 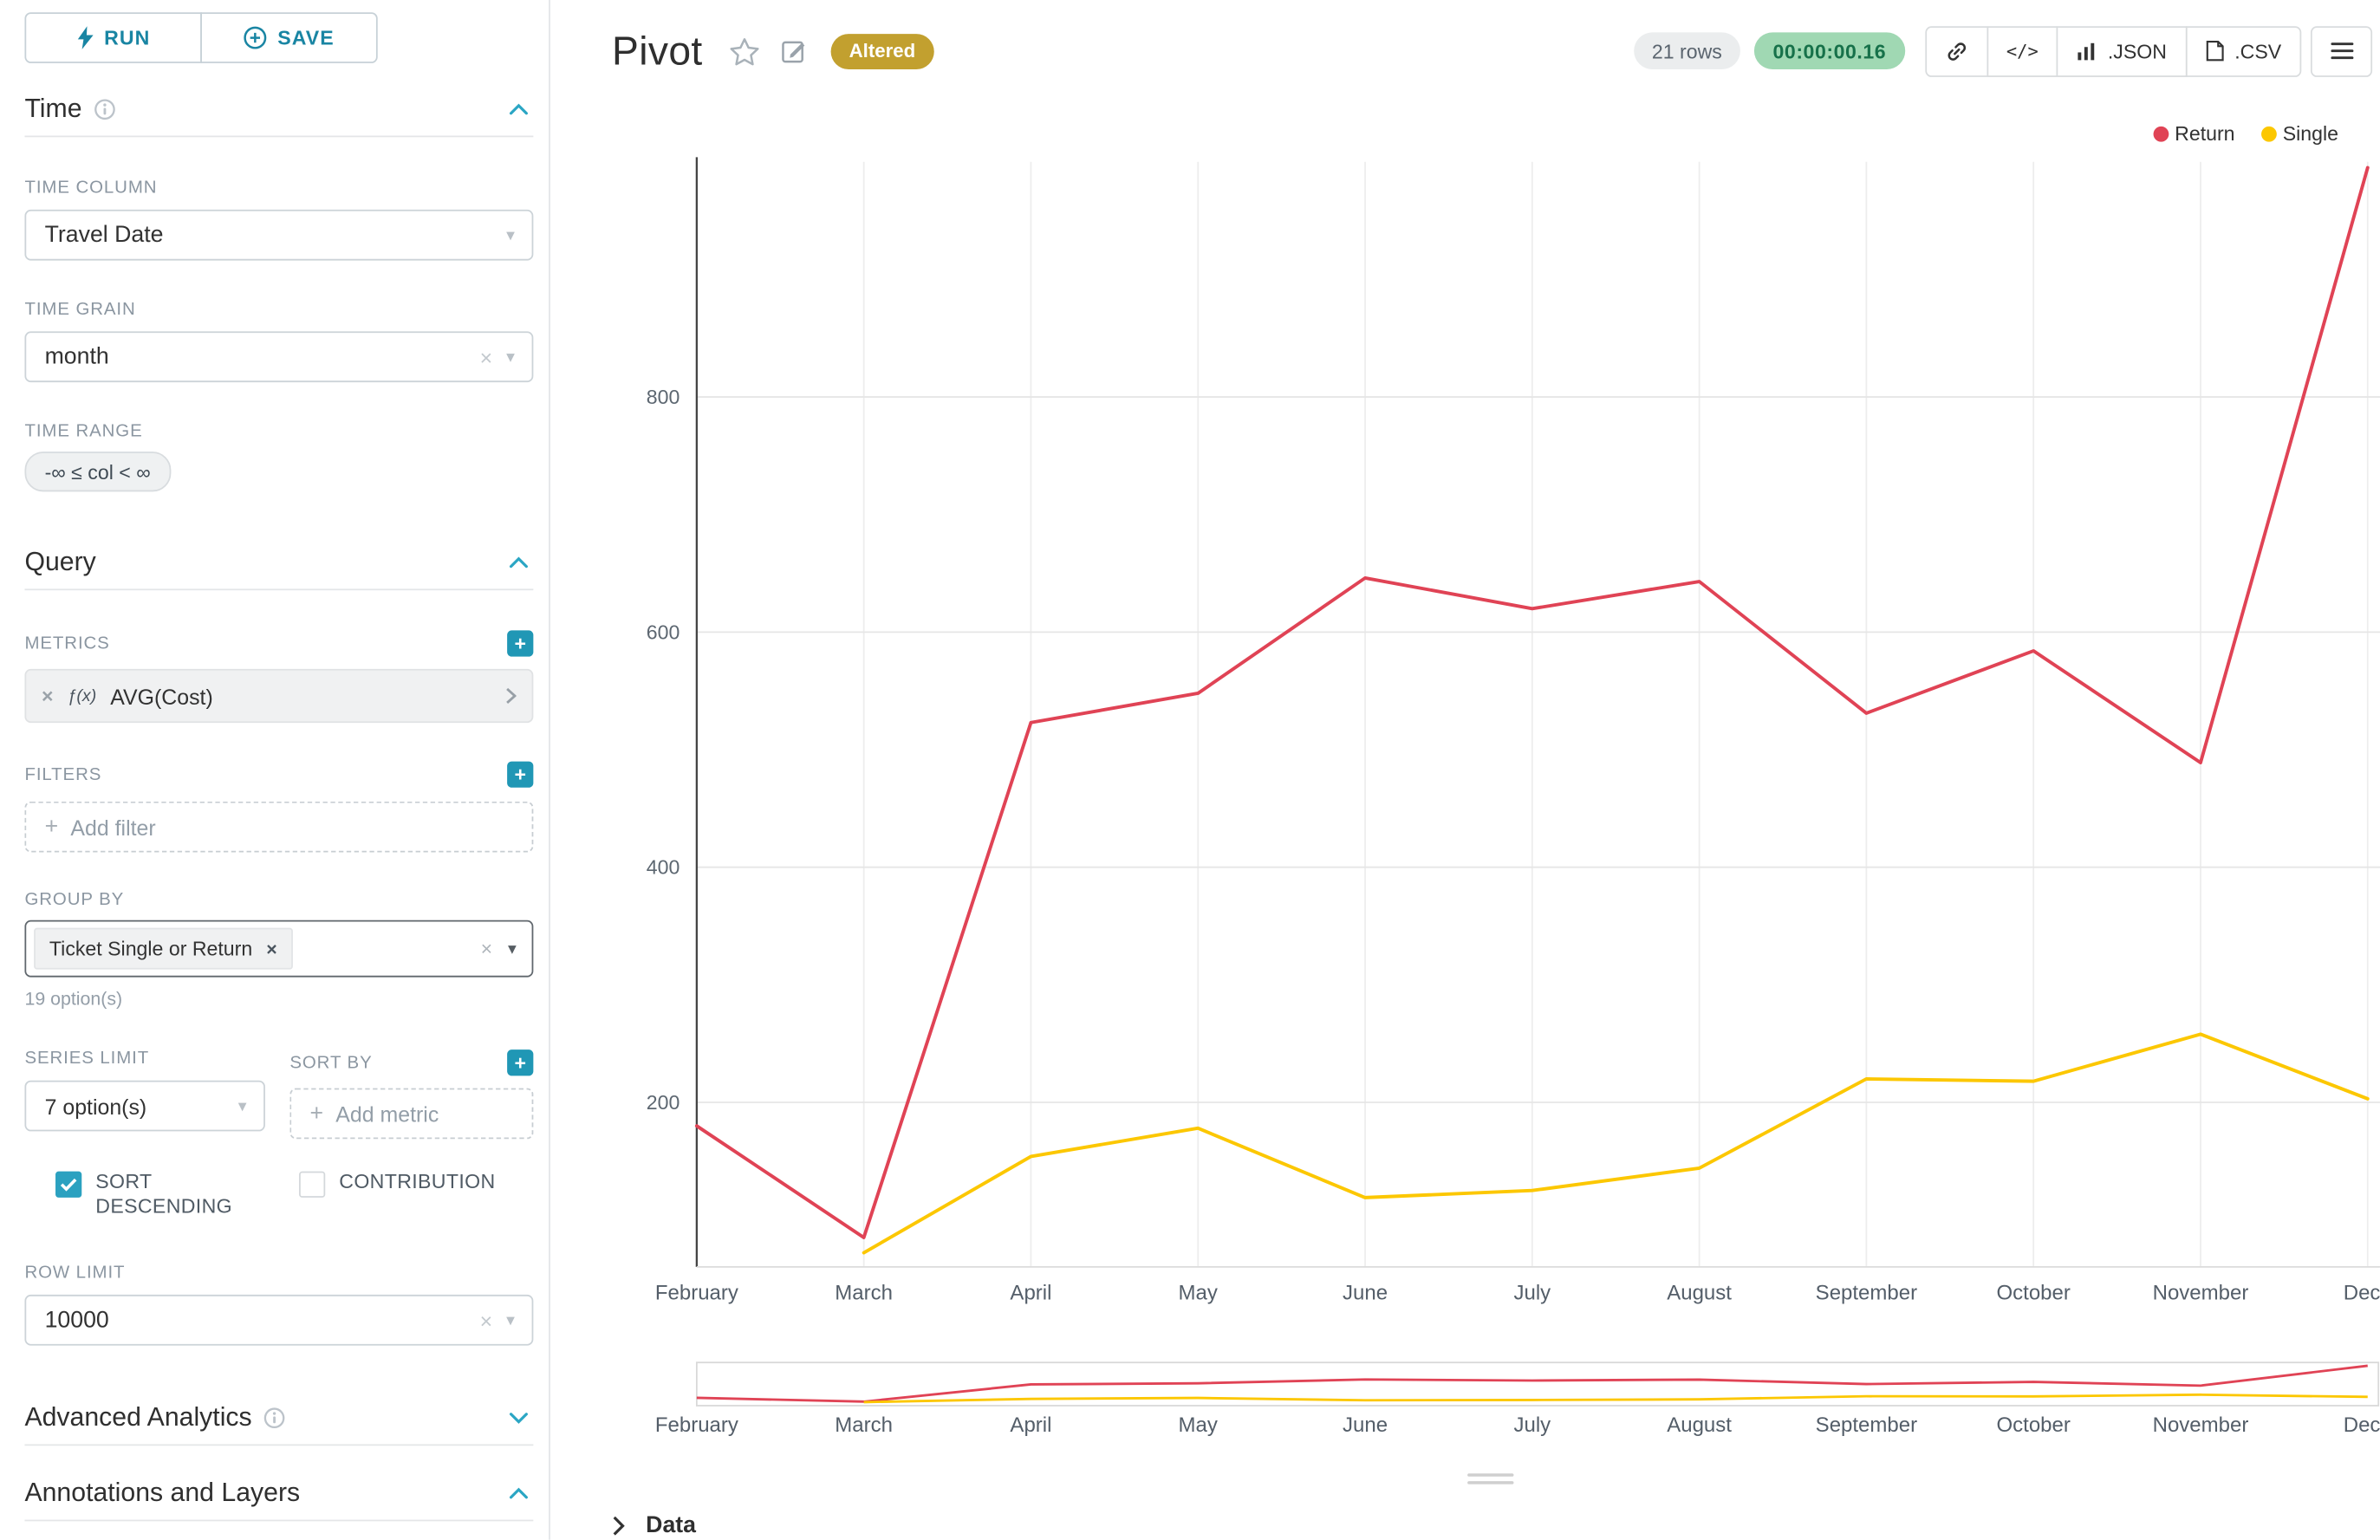 I want to click on save-button: SAVE, so click(x=289, y=38).